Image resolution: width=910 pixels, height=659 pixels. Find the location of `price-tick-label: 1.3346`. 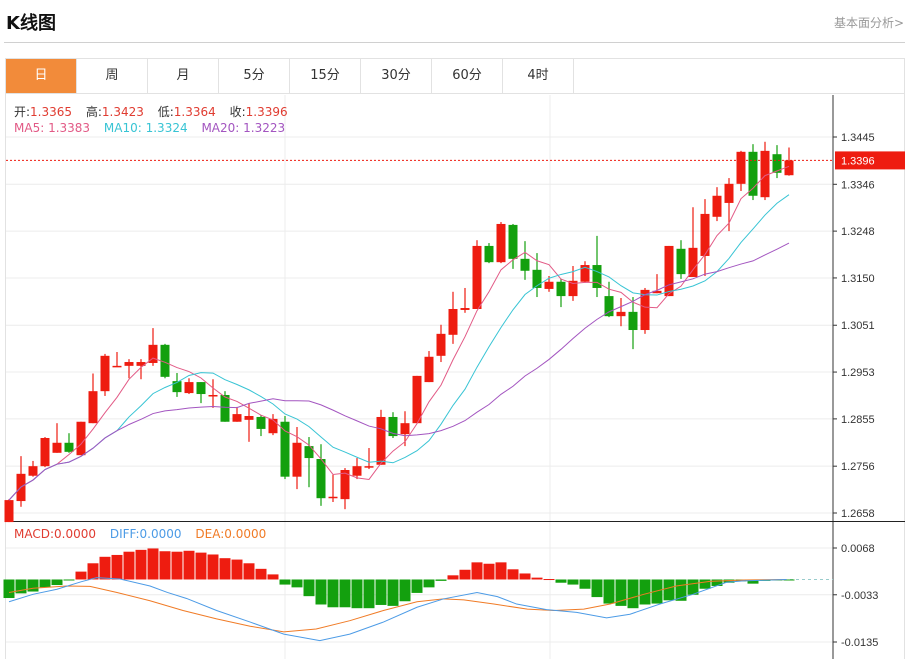

price-tick-label: 1.3346 is located at coordinates (858, 185).